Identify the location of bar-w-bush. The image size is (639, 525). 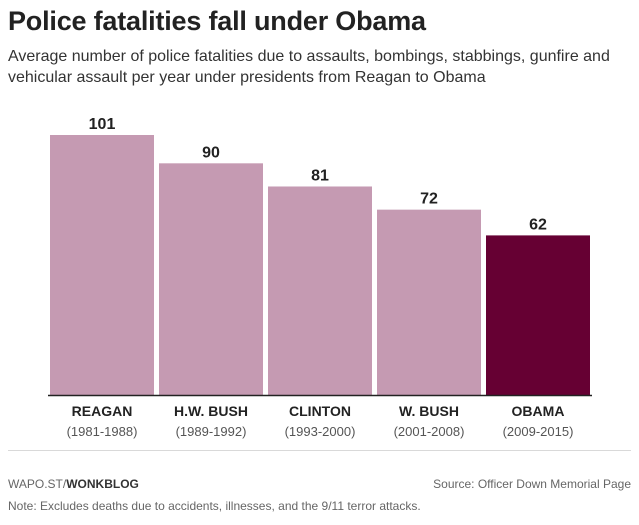
(429, 302).